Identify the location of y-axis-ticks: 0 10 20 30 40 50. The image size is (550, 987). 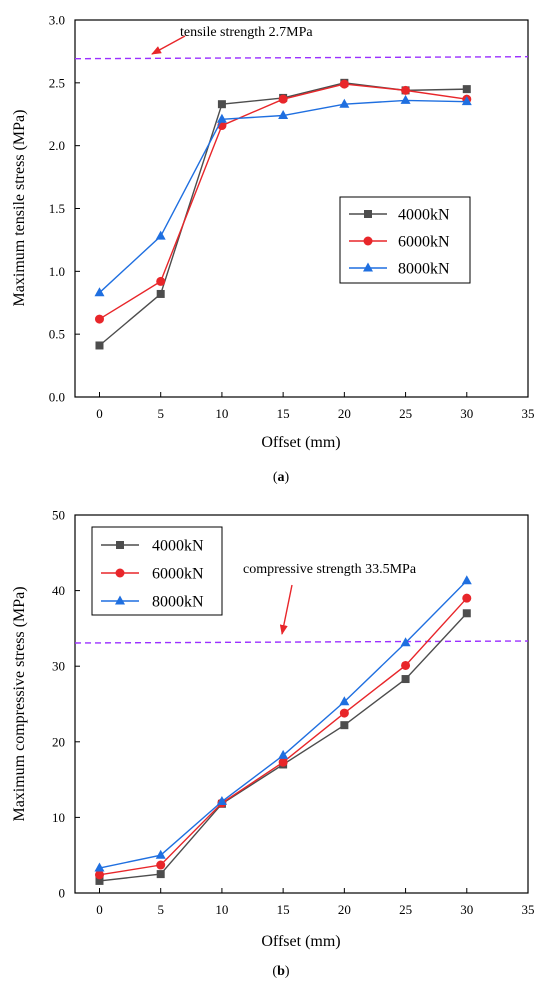
(66, 704).